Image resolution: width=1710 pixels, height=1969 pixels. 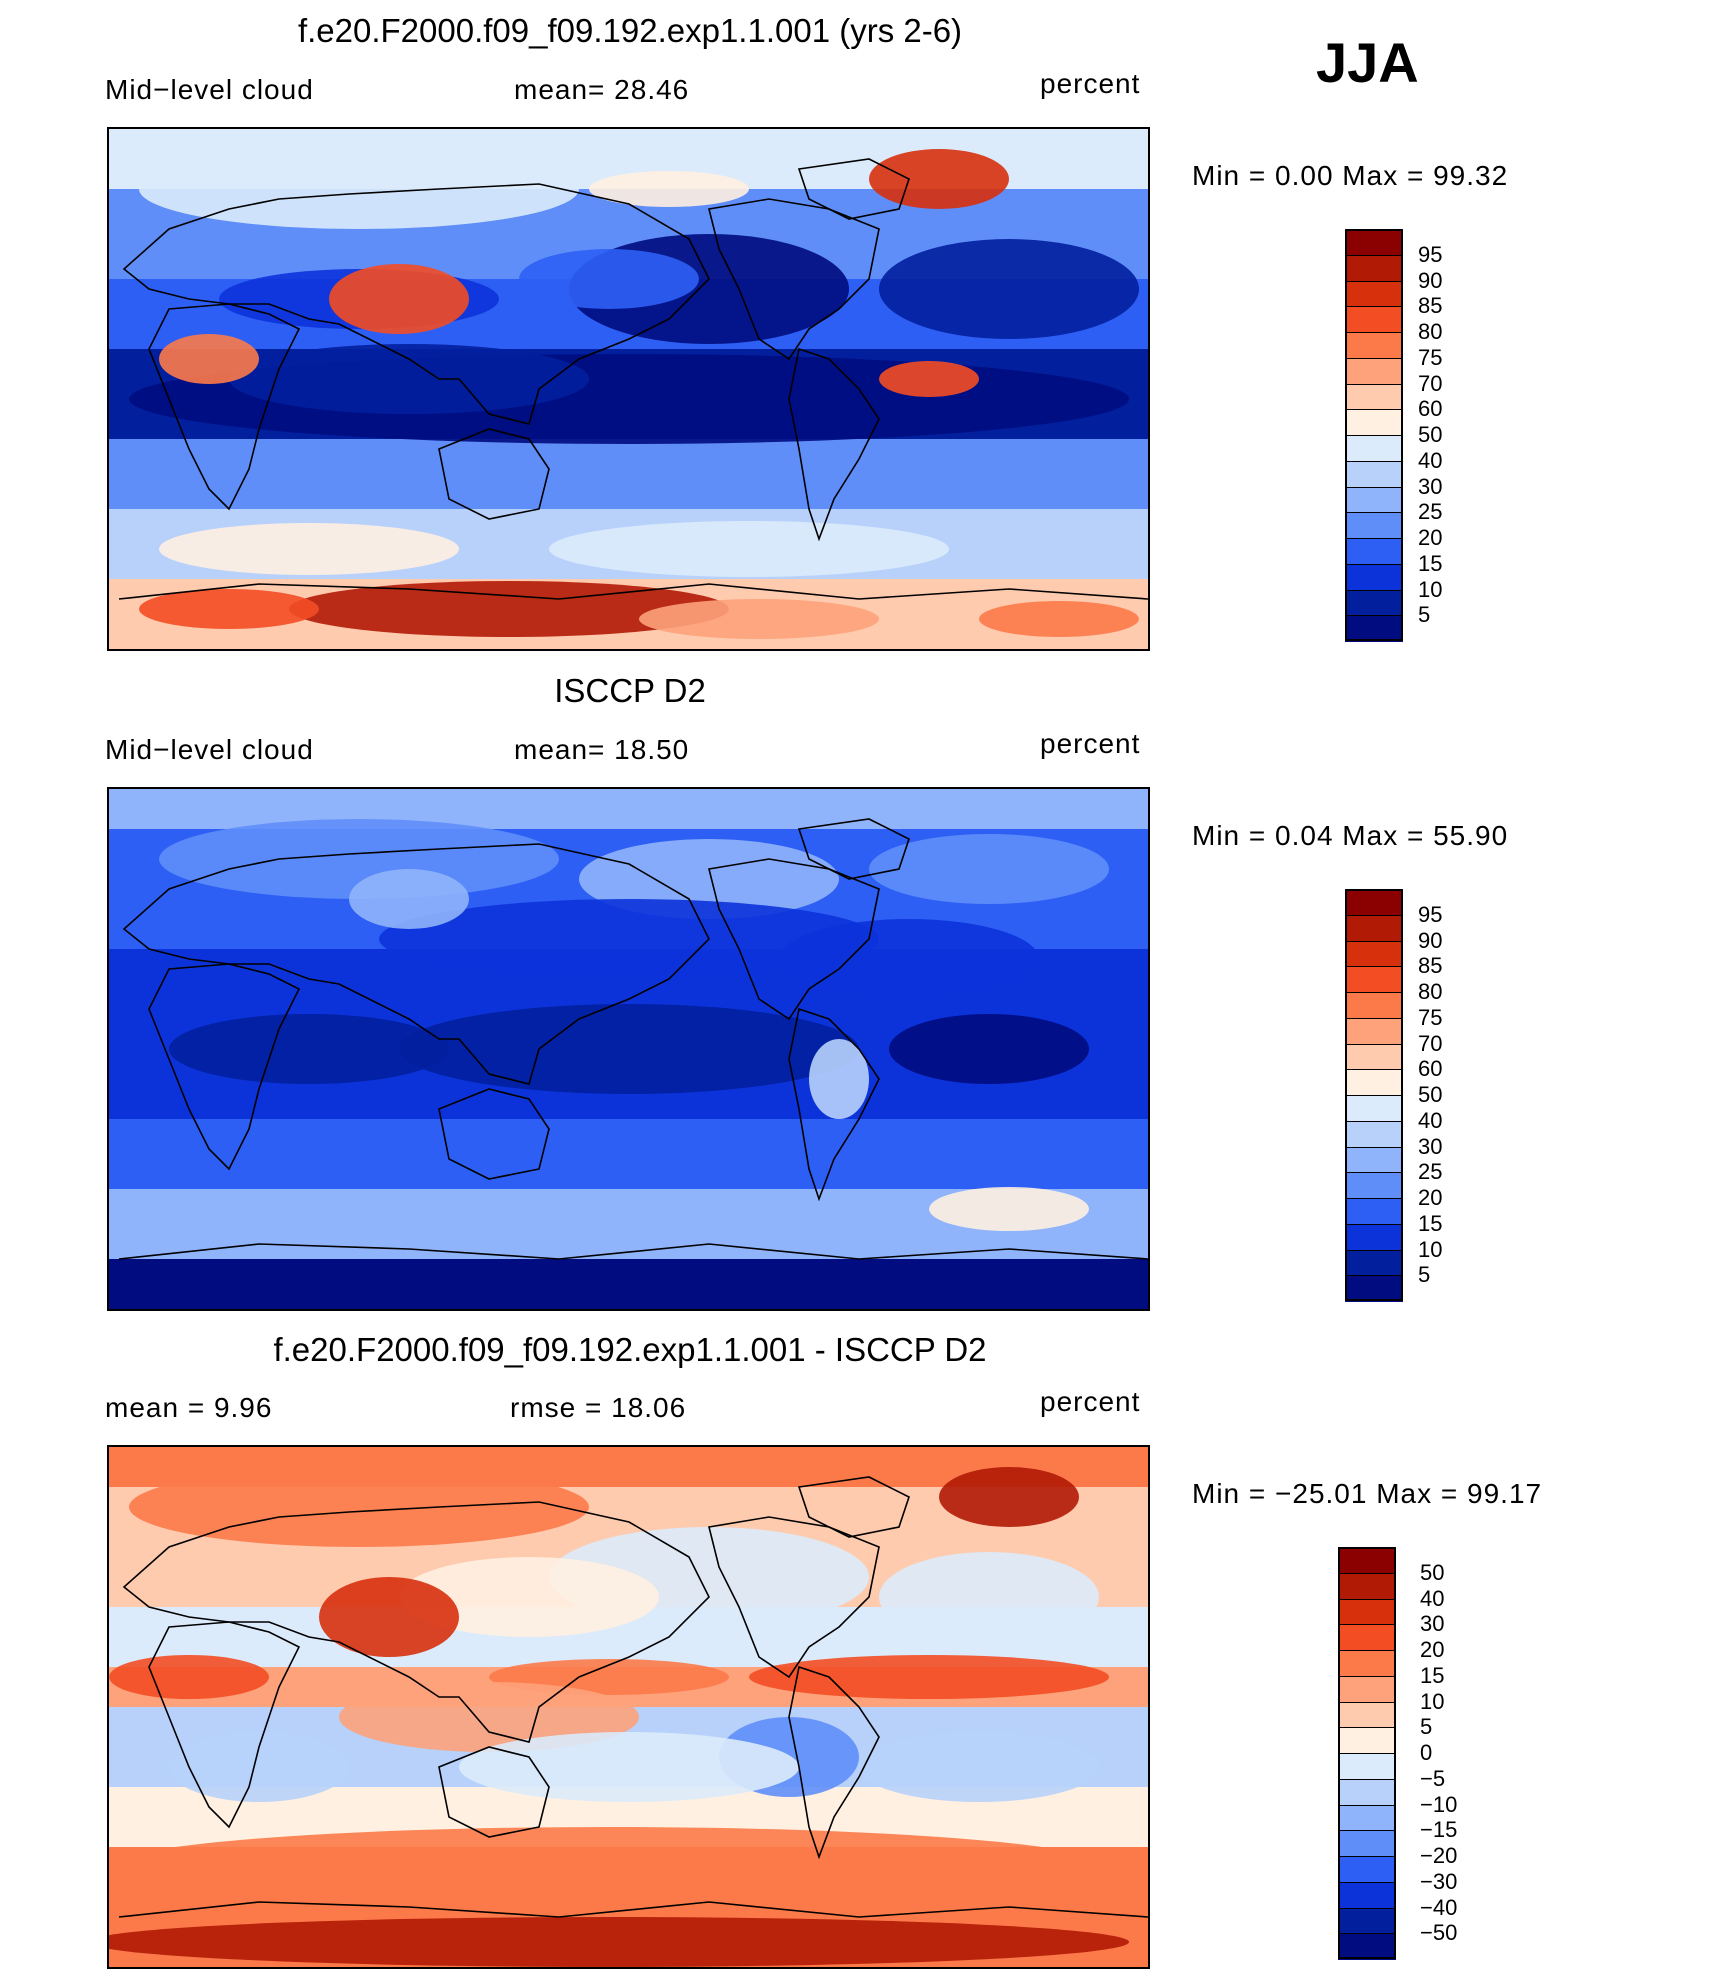 I want to click on colorbar-tick-label: −15, so click(x=1439, y=1830).